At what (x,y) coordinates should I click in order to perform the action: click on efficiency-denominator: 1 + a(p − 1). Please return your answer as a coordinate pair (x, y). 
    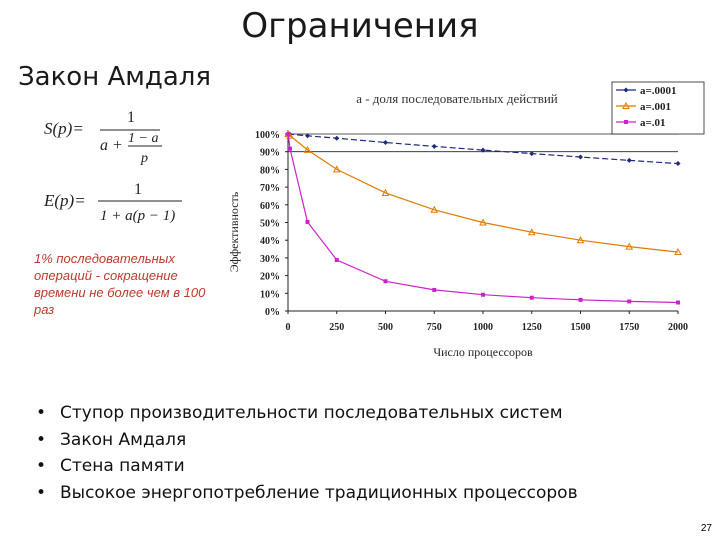
    Looking at the image, I should click on (137, 216).